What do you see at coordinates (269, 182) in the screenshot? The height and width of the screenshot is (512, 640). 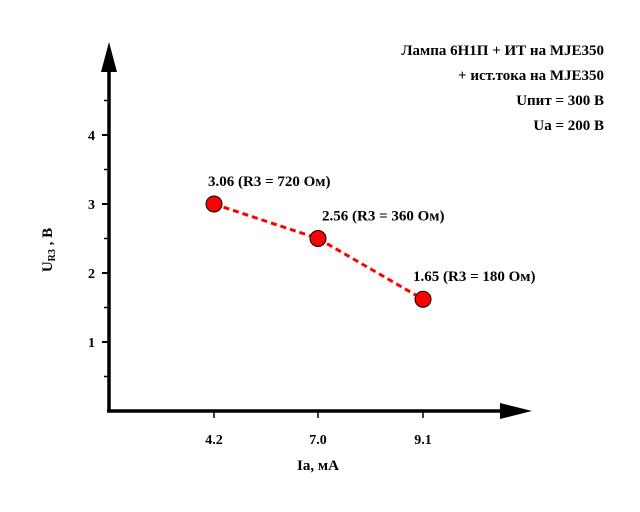 I see `data-label: 3.06 (R3 = 720 Ом)` at bounding box center [269, 182].